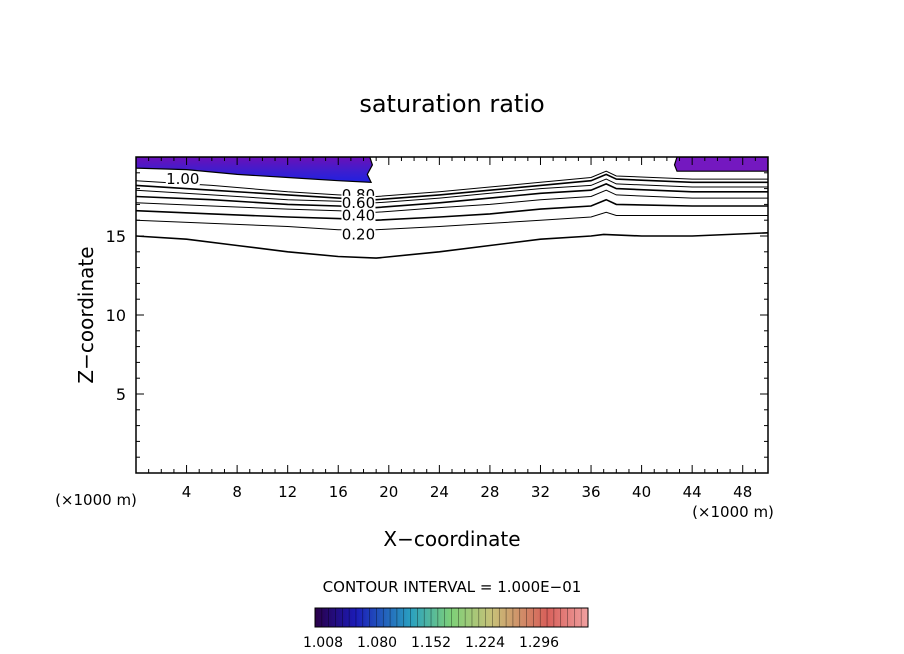 The width and height of the screenshot is (904, 654). What do you see at coordinates (452, 587) in the screenshot?
I see `contour-interval-text: CONTOUR INTERVAL = 1.000E−01` at bounding box center [452, 587].